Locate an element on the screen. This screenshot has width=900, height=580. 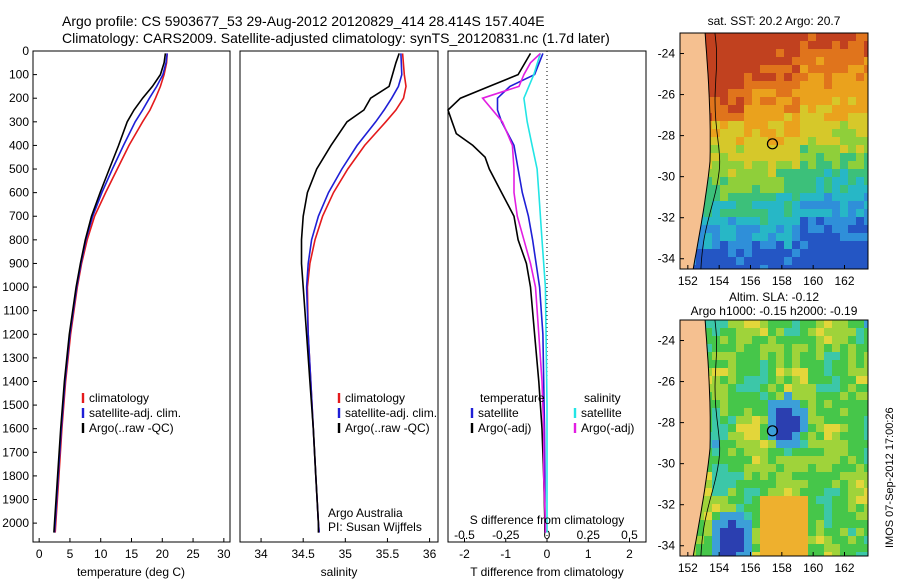
depth-tick-label: 500 is located at coordinates (19, 169).